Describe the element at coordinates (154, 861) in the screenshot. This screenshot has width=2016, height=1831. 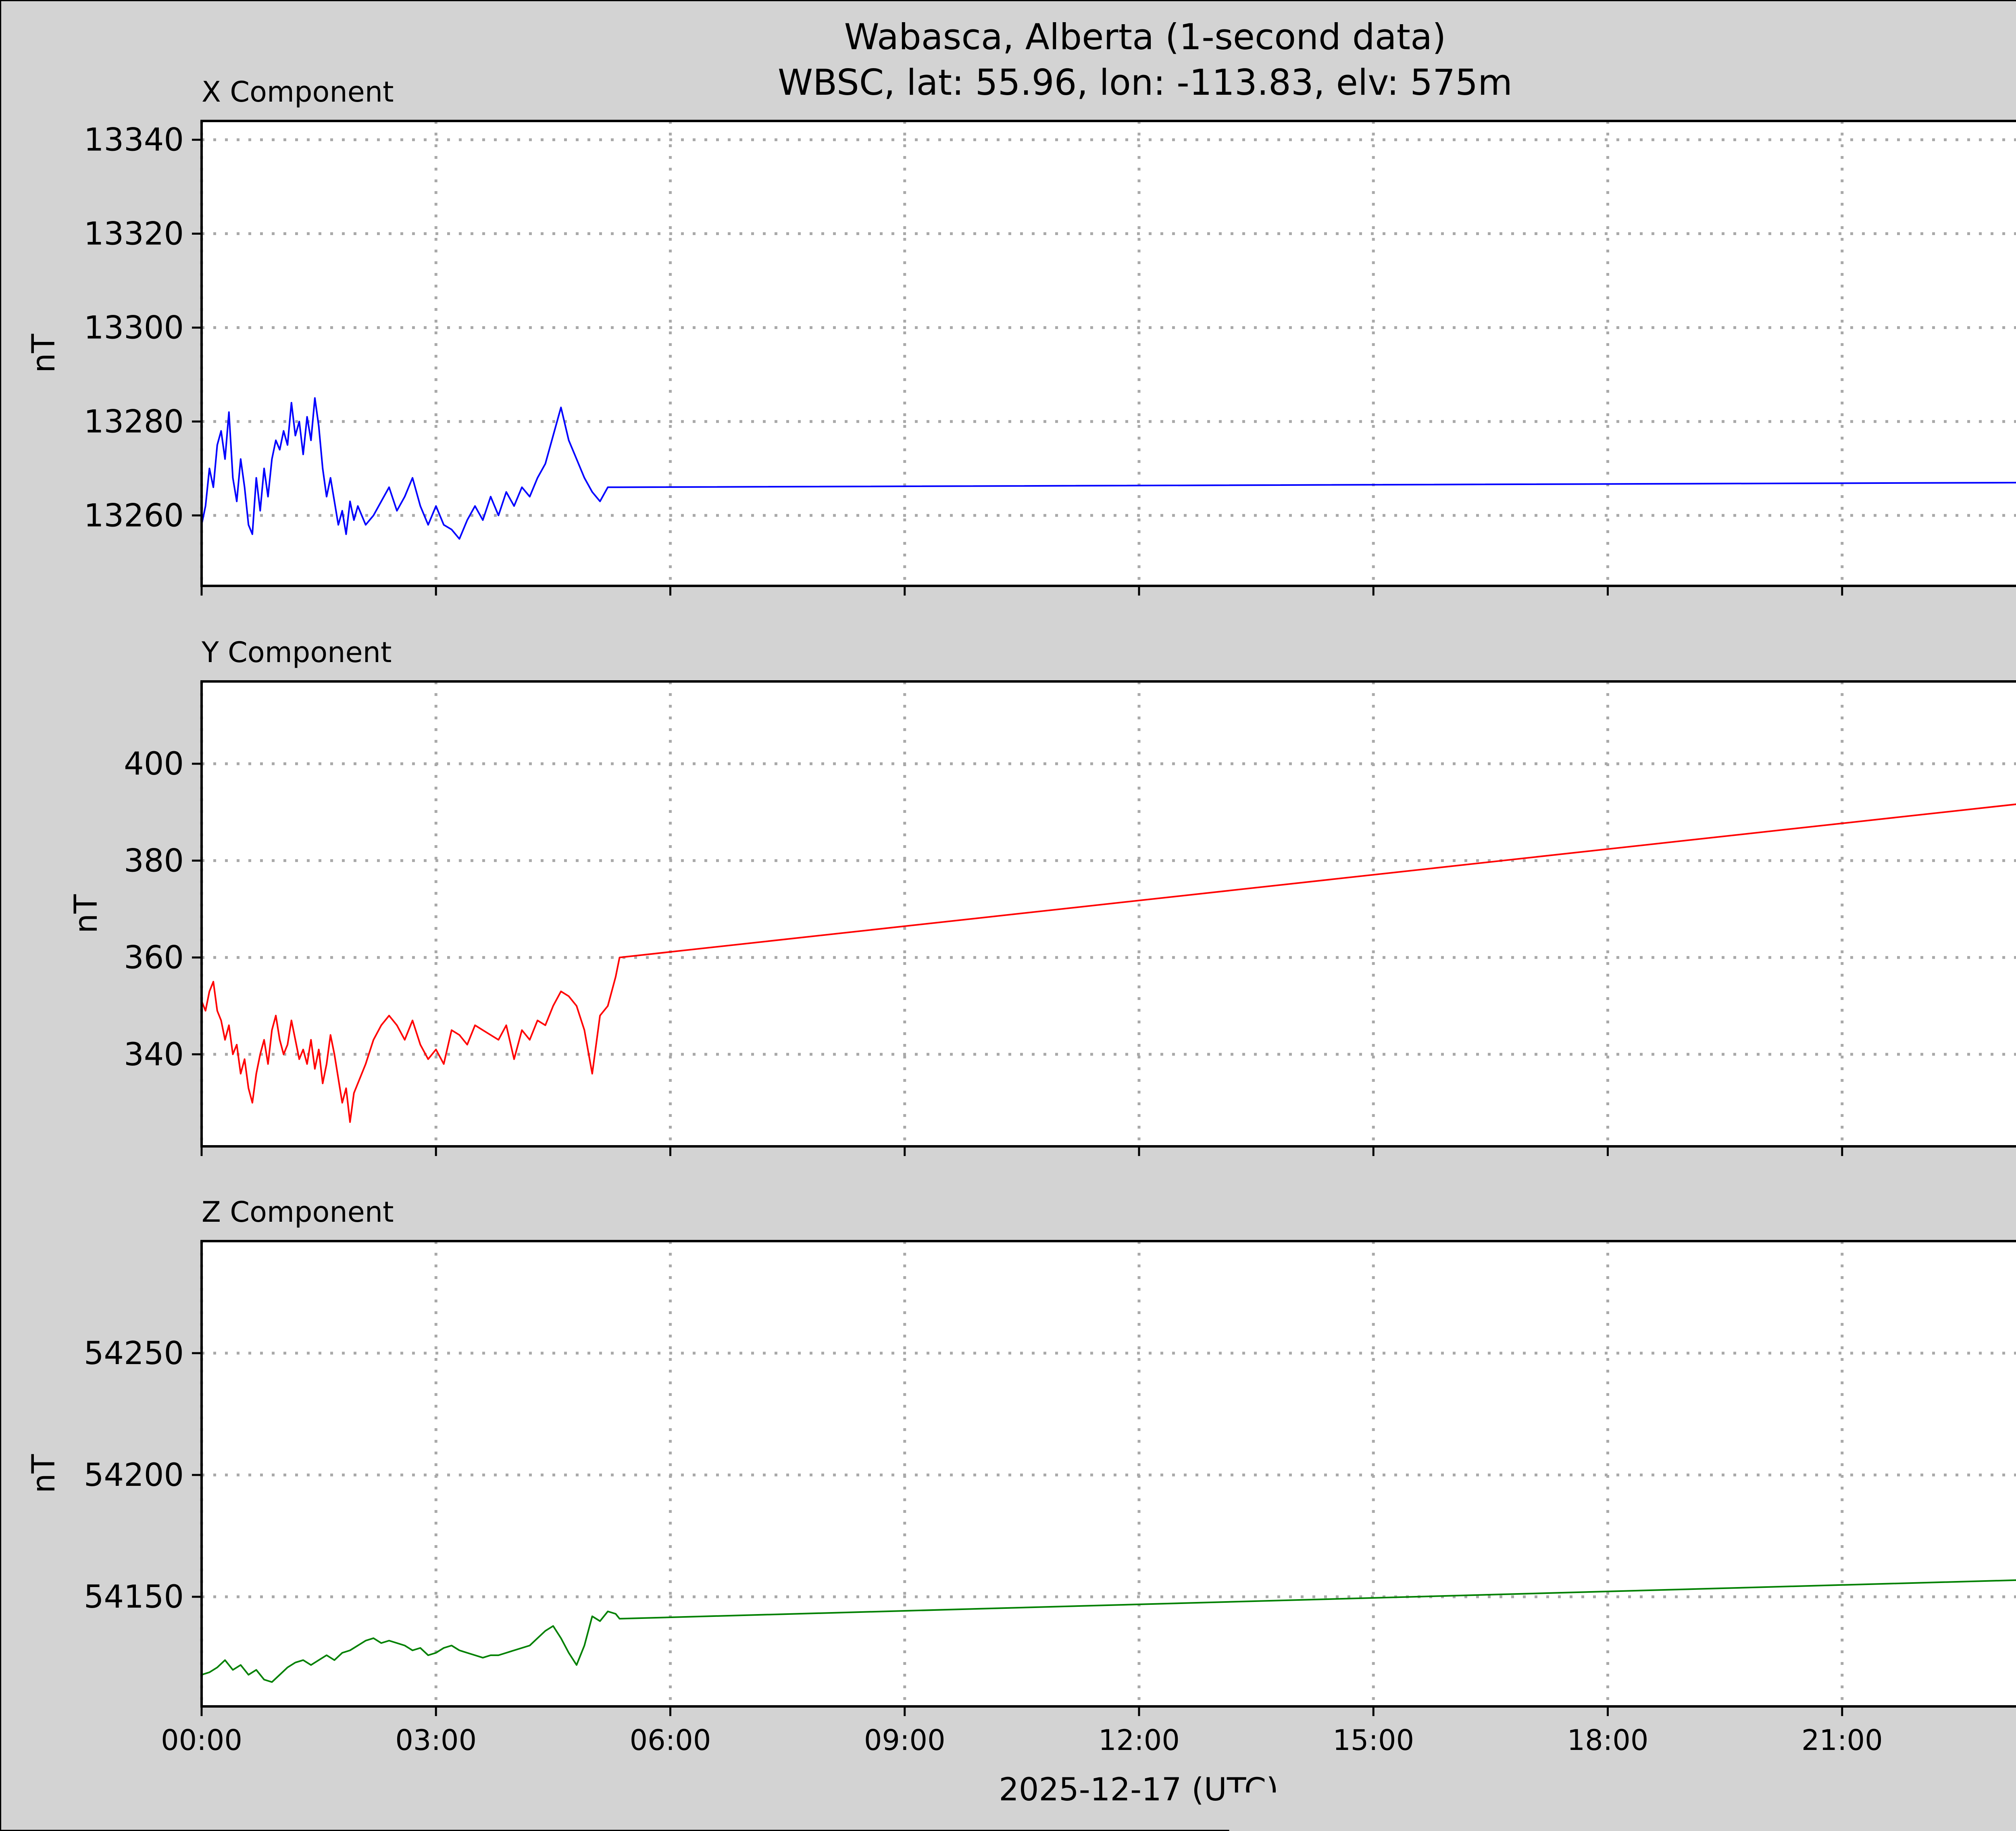
I see `y-tick-label: 380` at that location.